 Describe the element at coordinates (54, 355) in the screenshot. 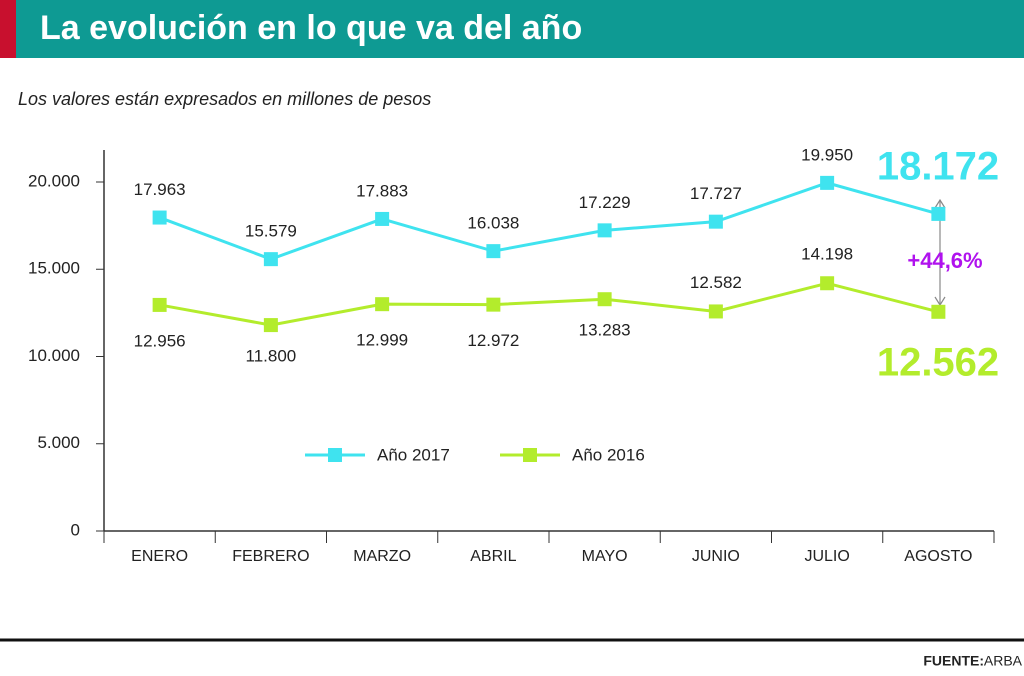

I see `y-tick-label: 10.000` at that location.